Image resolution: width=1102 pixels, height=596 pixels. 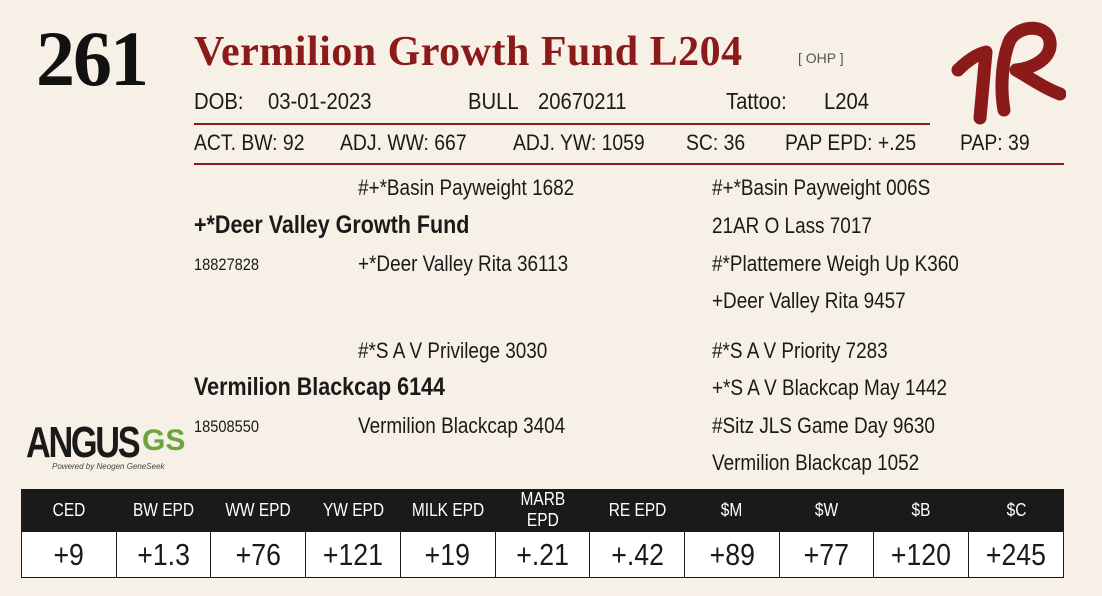 What do you see at coordinates (468, 52) in the screenshot?
I see `animal-name: Vermilion Growth Fund L204` at bounding box center [468, 52].